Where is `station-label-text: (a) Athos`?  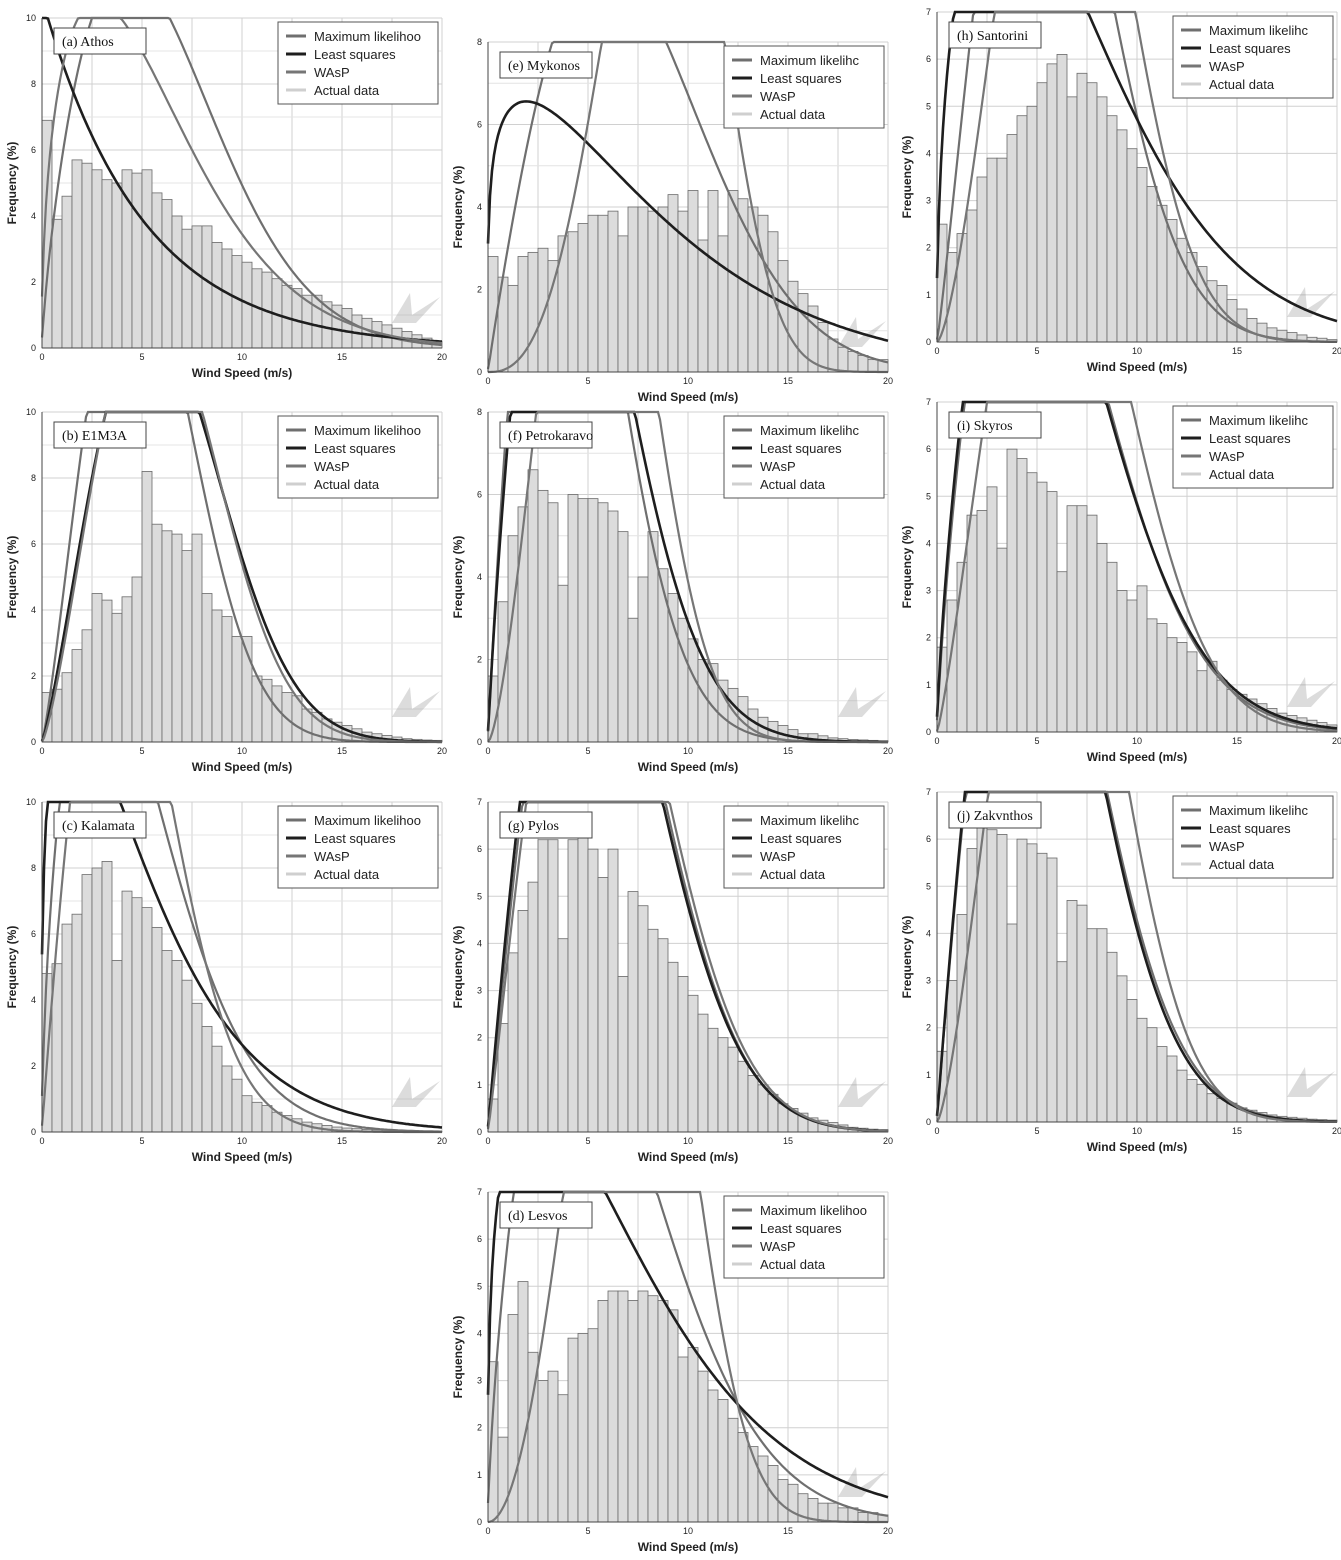 station-label-text: (a) Athos is located at coordinates (88, 42).